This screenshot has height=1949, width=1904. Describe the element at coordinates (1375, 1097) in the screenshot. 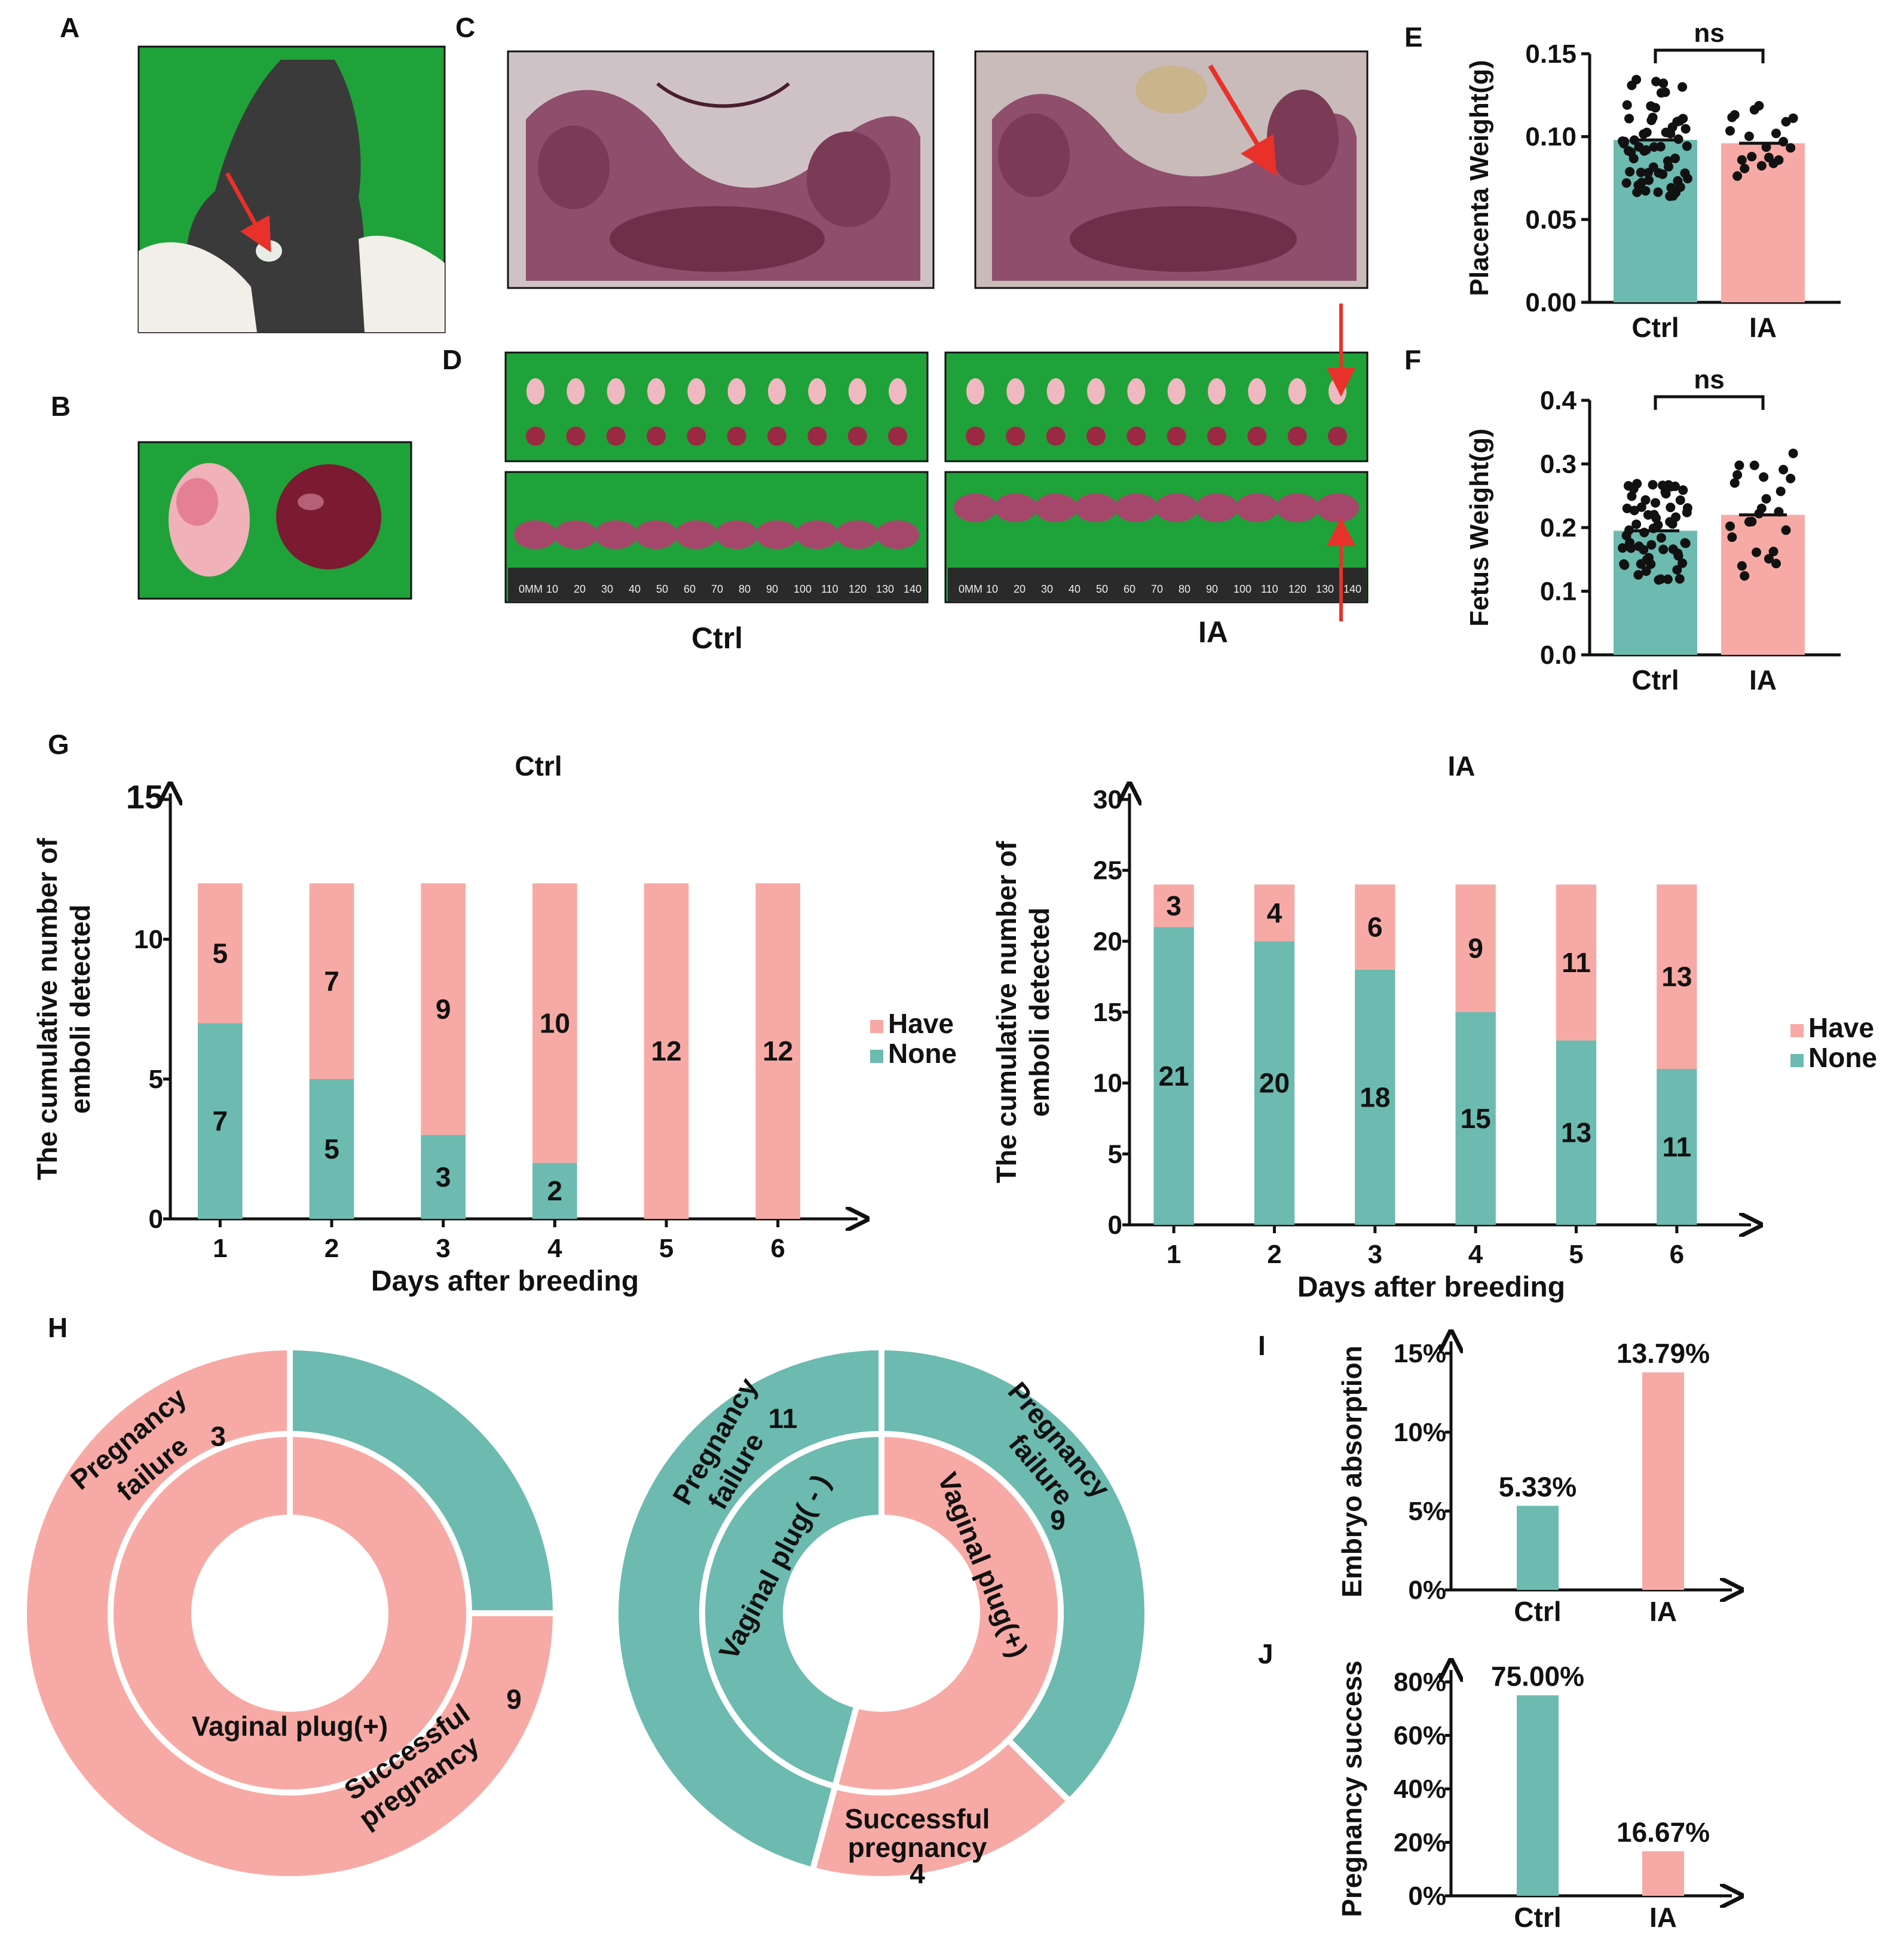

I see `G-ia-data-label: 18` at that location.